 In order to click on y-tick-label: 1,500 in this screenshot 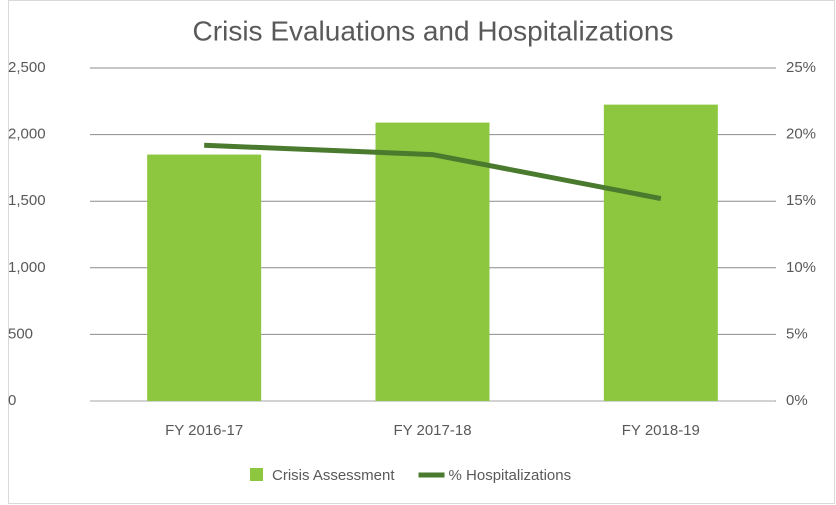, I will do `click(27, 200)`.